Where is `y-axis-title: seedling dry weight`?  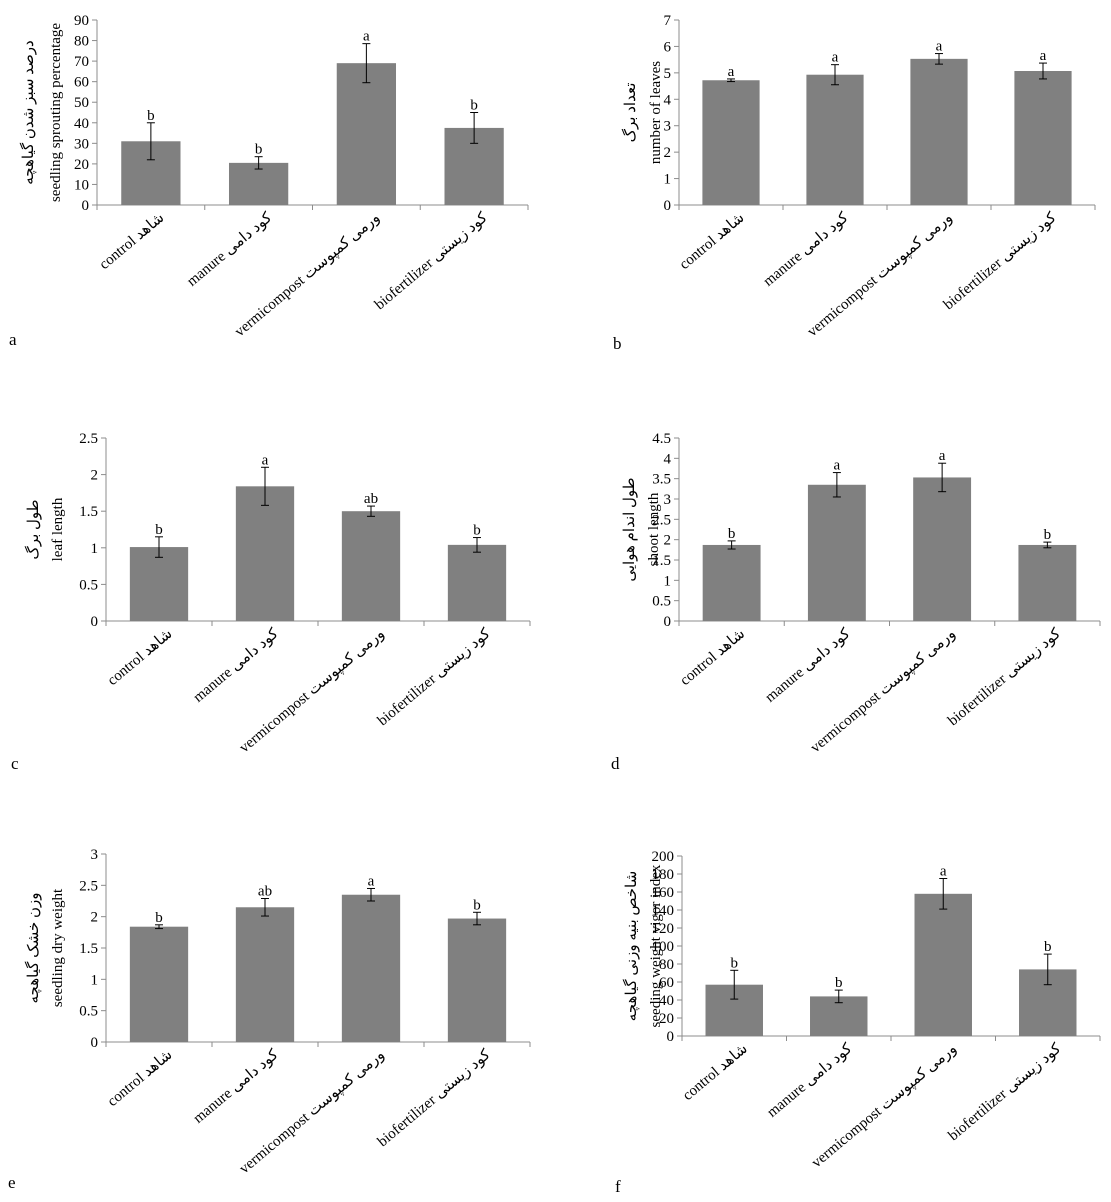
y-axis-title: seedling dry weight is located at coordinates (58, 947).